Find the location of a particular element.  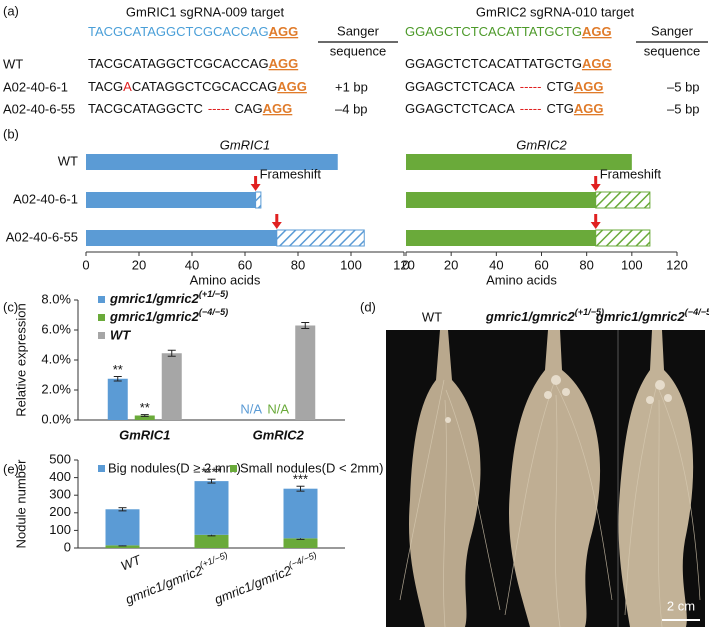

sequence-segment: TACG is located at coordinates (105, 86).